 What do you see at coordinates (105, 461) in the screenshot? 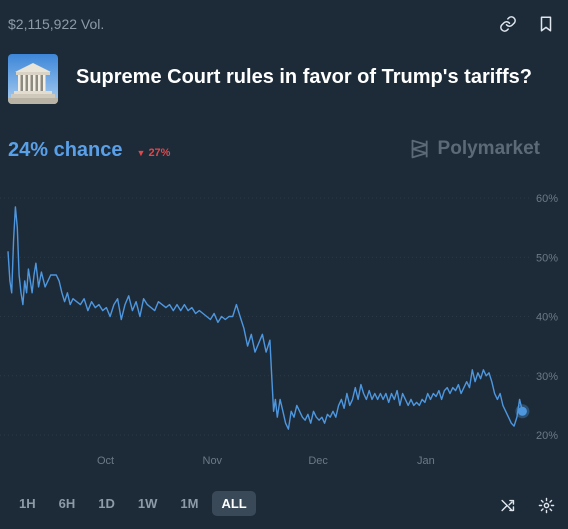
I see `x-tick-label: Oct` at bounding box center [105, 461].